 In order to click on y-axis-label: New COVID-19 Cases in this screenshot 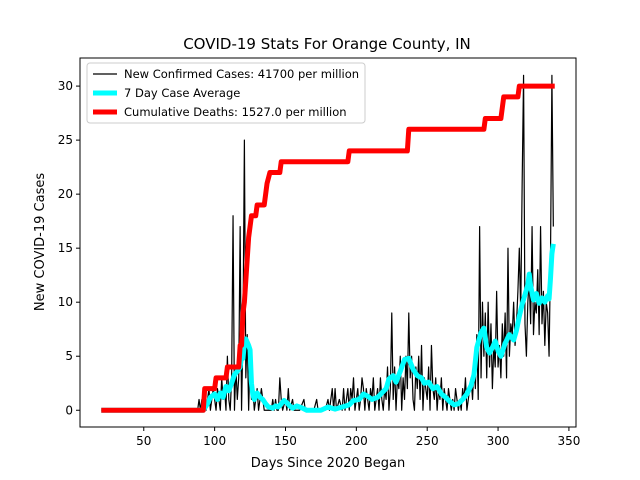, I will do `click(40, 242)`.